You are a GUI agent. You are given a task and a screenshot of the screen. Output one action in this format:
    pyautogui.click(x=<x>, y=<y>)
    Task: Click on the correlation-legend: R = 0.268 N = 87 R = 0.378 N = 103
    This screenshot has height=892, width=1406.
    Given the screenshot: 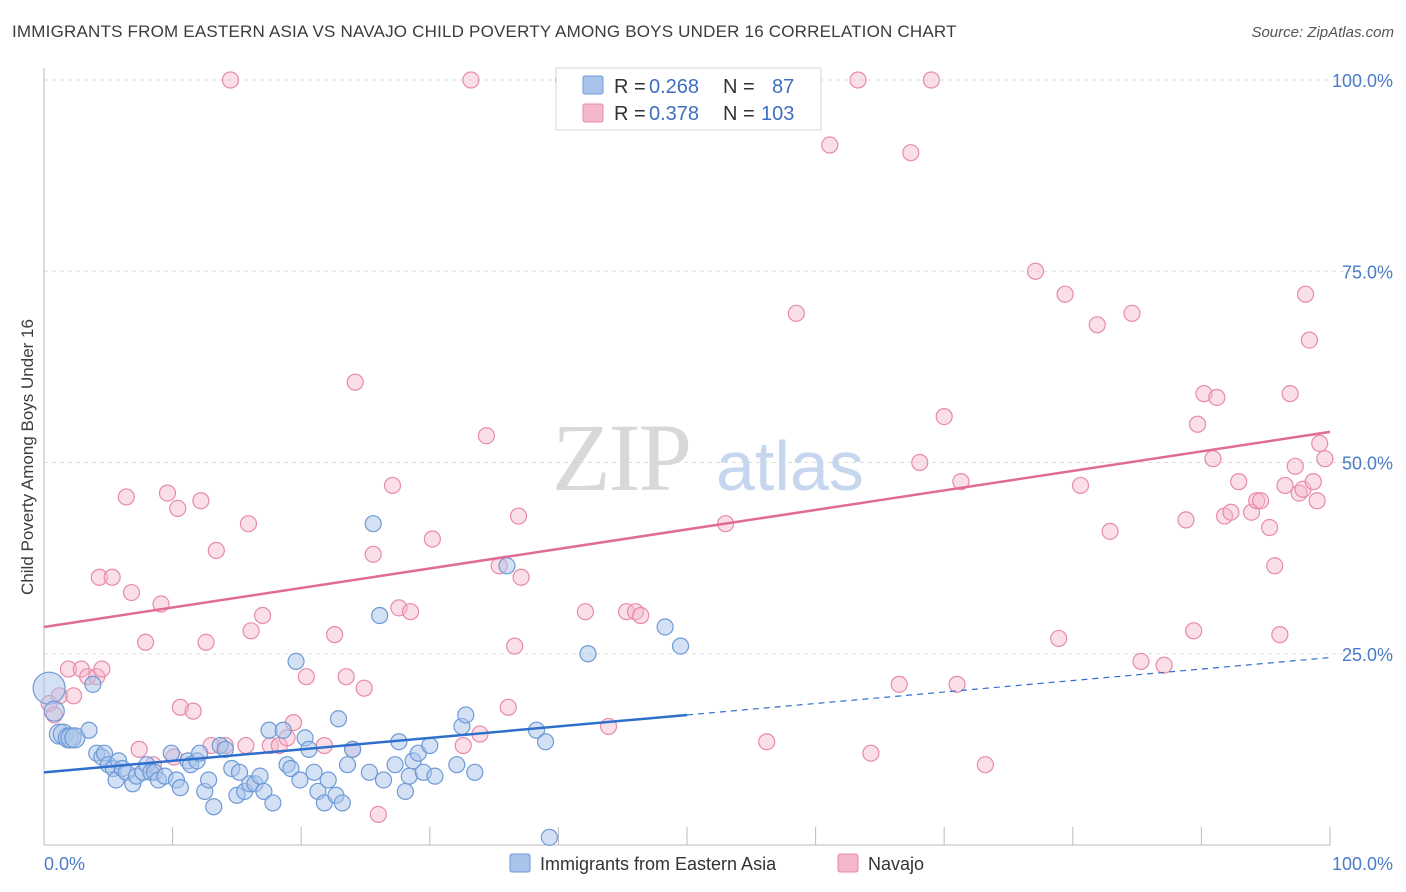 What is the action you would take?
    pyautogui.click(x=688, y=99)
    